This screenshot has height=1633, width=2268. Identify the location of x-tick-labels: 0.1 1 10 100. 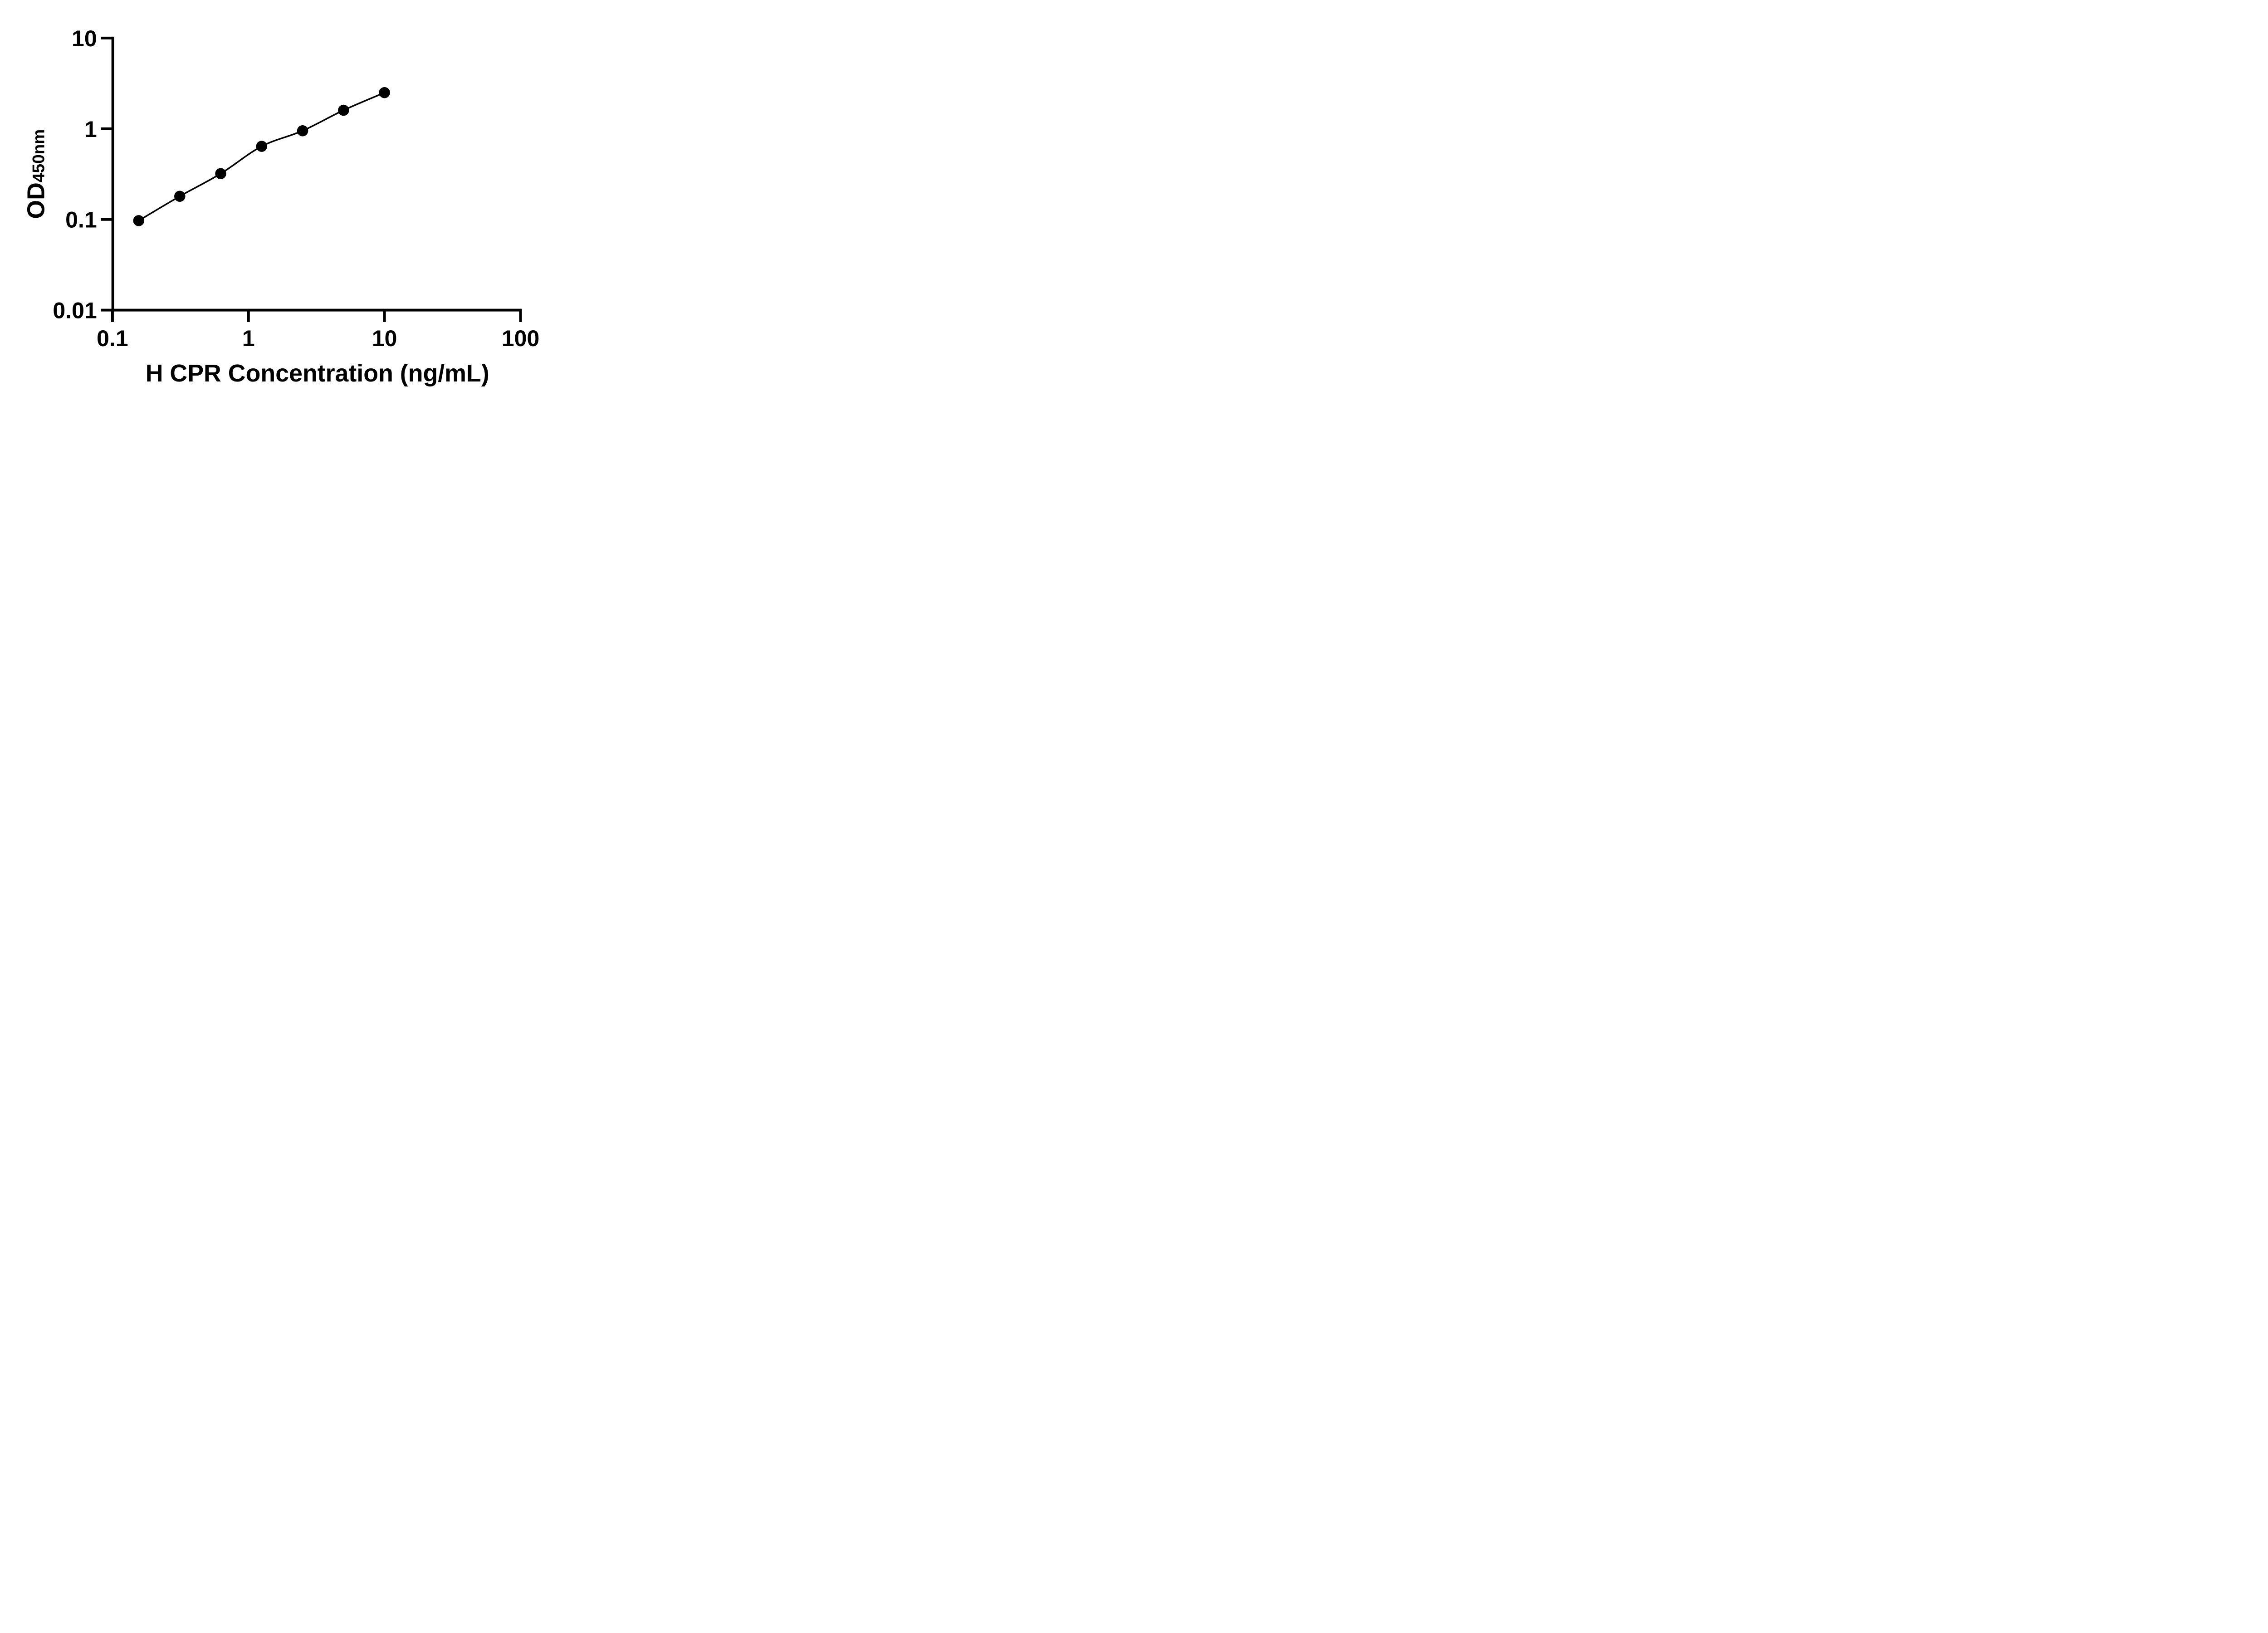
(318, 338).